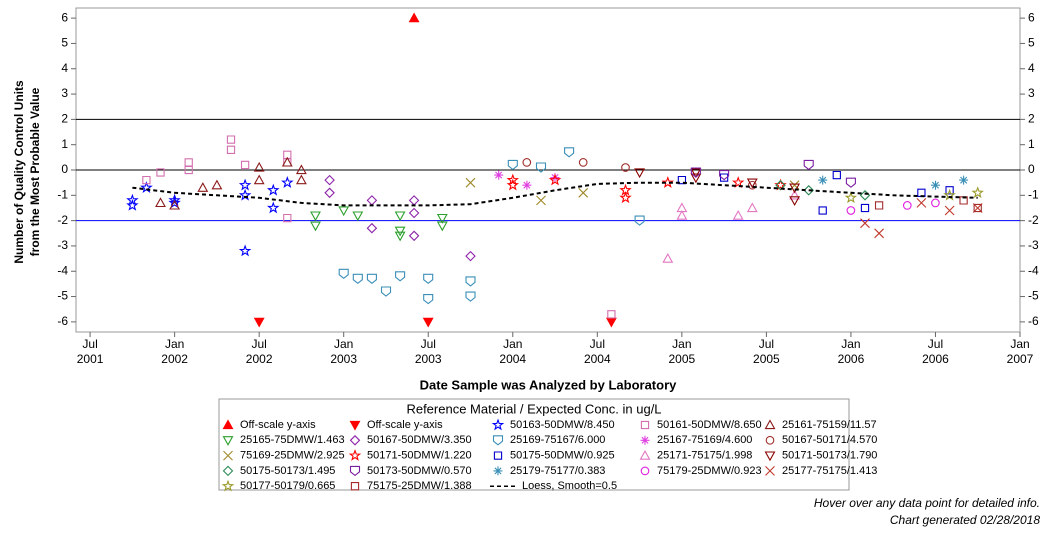  I want to click on y2-tick-label: 2, so click(1031, 119).